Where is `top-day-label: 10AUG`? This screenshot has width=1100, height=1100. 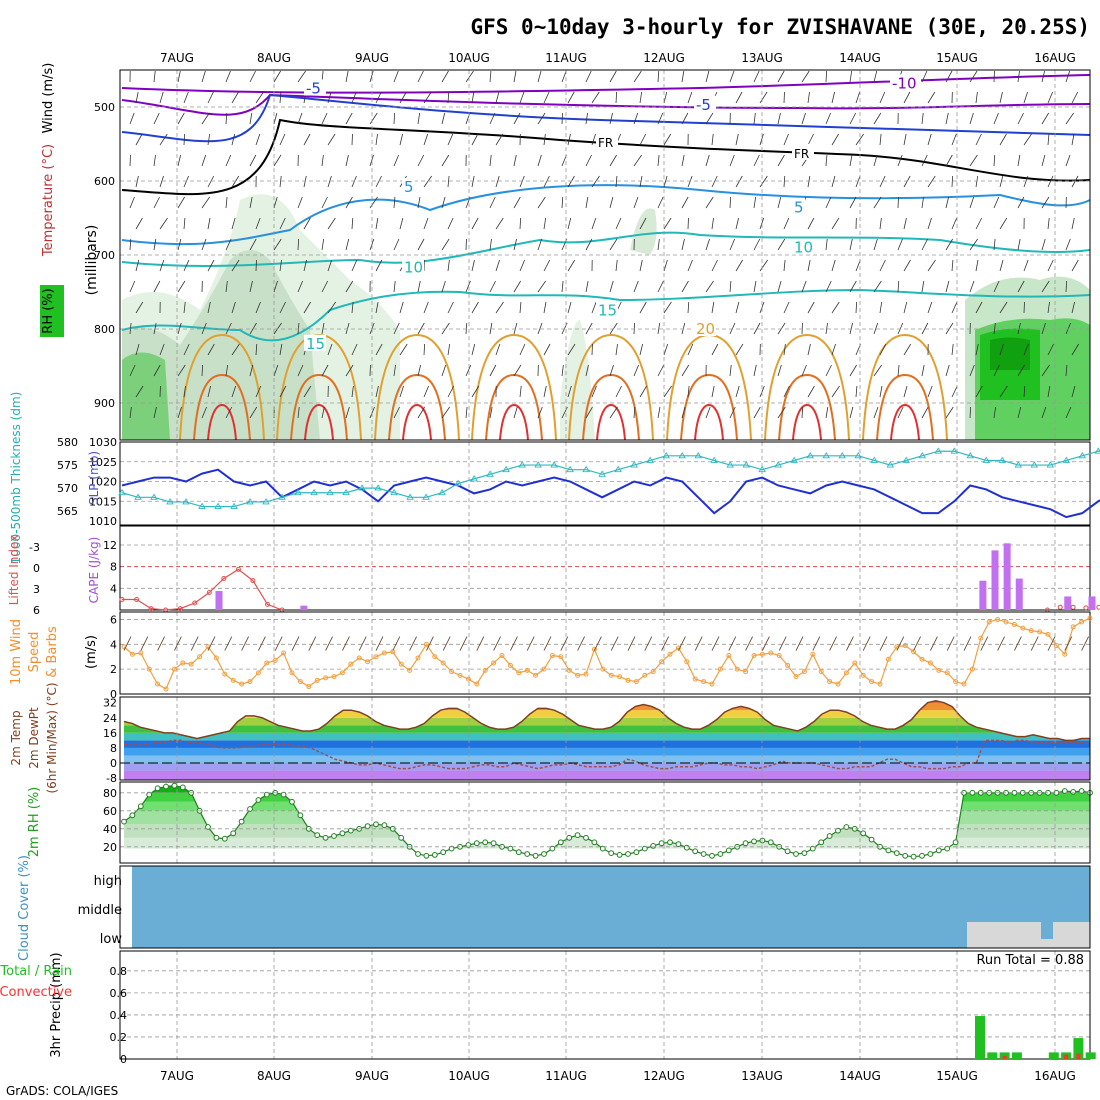 top-day-label: 10AUG is located at coordinates (469, 58).